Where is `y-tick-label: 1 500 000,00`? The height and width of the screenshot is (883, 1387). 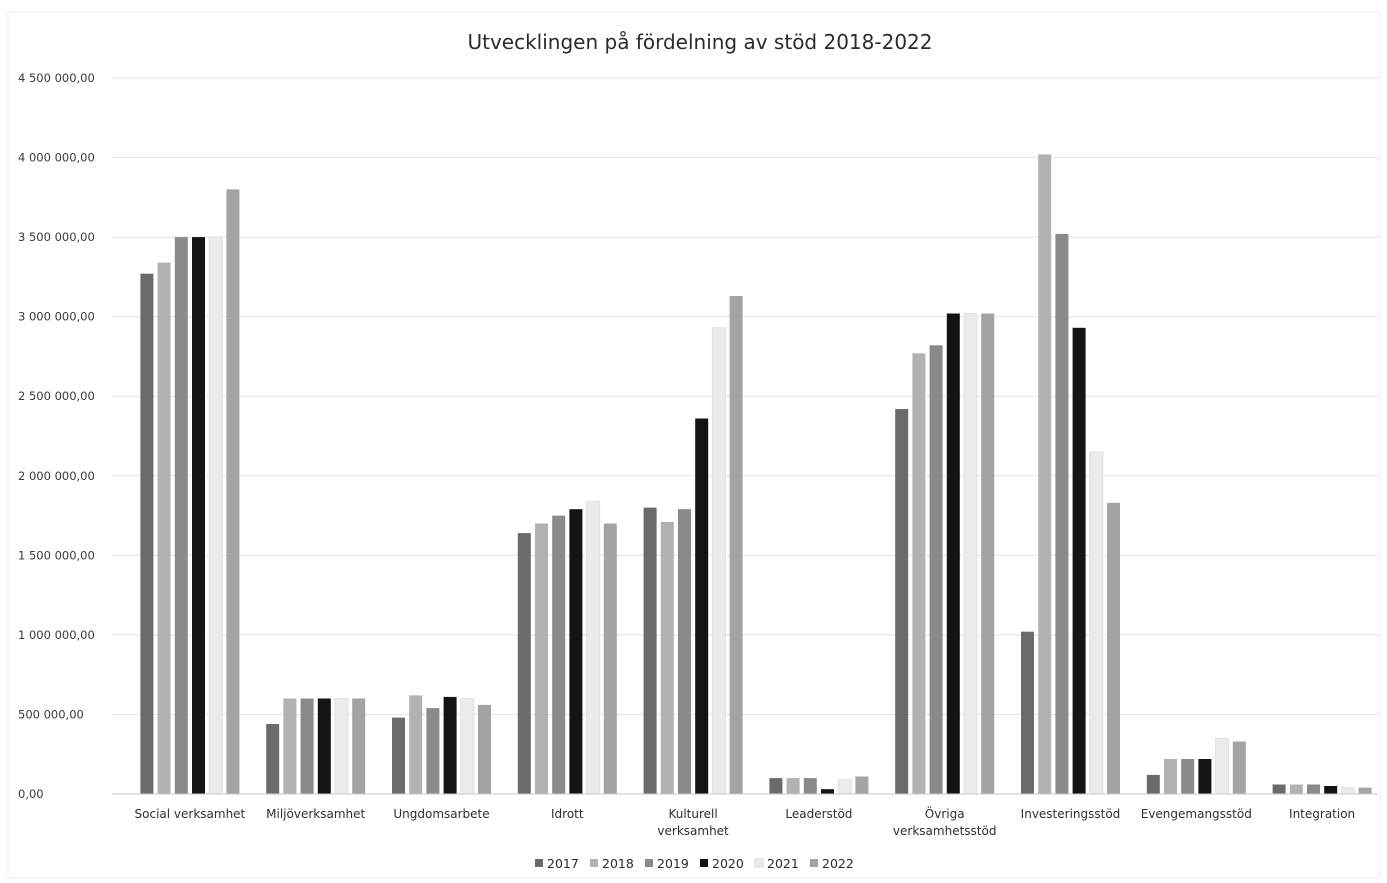
y-tick-label: 1 500 000,00 is located at coordinates (56, 555).